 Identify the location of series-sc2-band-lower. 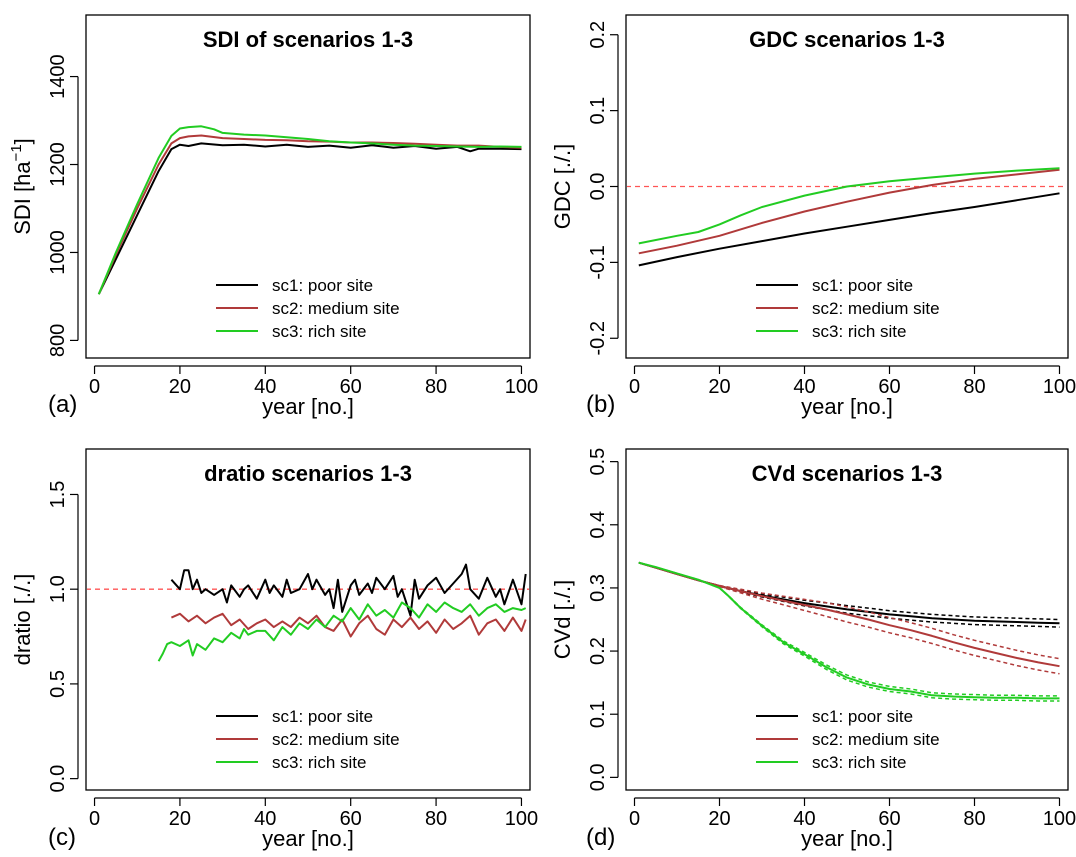
(849, 618).